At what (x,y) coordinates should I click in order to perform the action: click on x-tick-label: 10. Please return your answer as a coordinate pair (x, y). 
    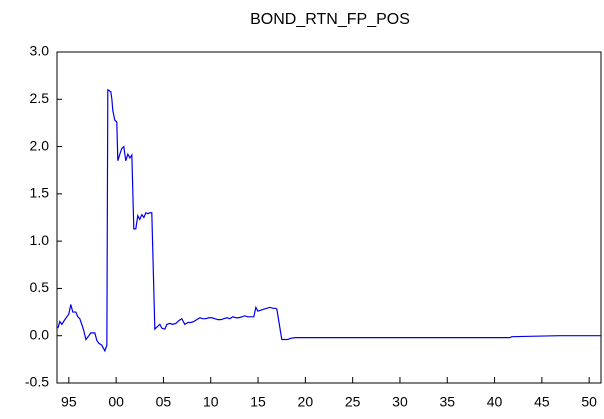
    Looking at the image, I should click on (211, 402).